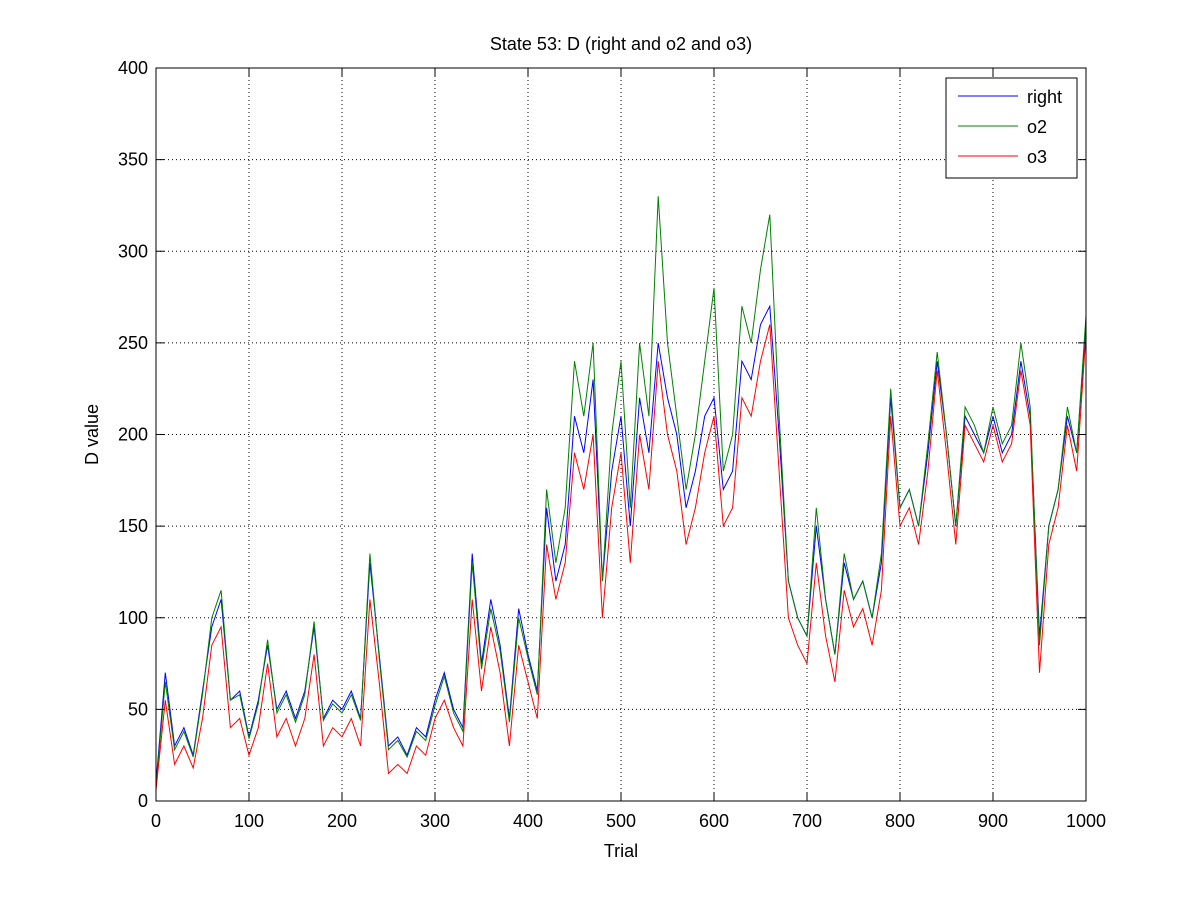 This screenshot has height=905, width=1200. Describe the element at coordinates (900, 821) in the screenshot. I see `x-tick-label: 800` at that location.